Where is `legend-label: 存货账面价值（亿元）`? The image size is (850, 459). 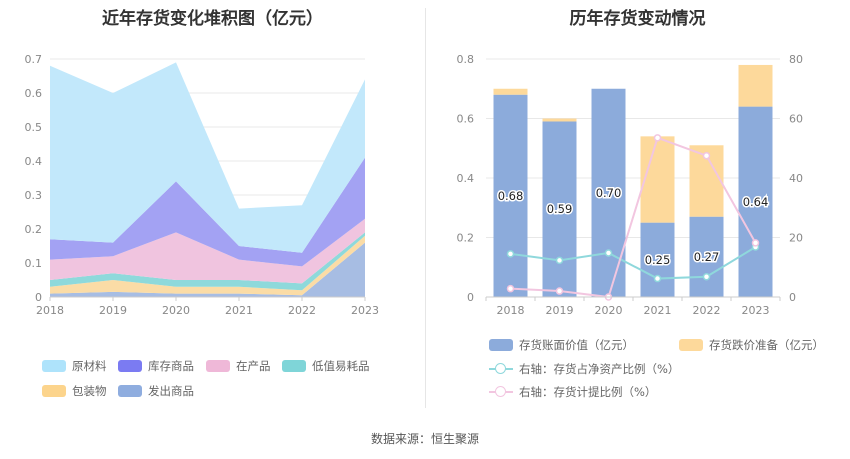
legend-label: 存货账面价值（亿元） is located at coordinates (576, 345).